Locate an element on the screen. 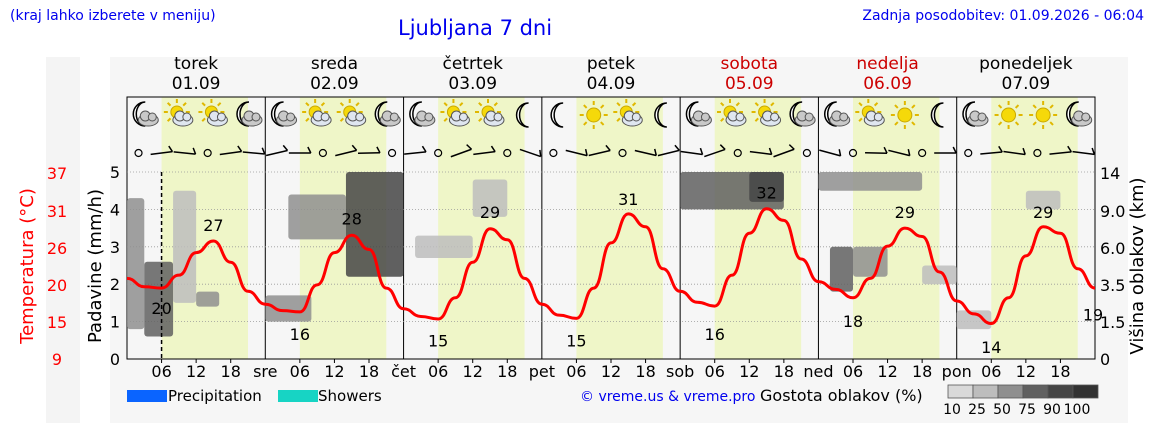  cloud-height-tick-label: 1.5 is located at coordinates (1112, 322).